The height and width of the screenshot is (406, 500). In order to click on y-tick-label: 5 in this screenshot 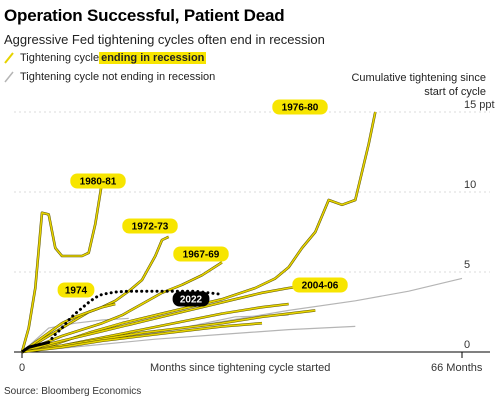, I will do `click(467, 265)`.